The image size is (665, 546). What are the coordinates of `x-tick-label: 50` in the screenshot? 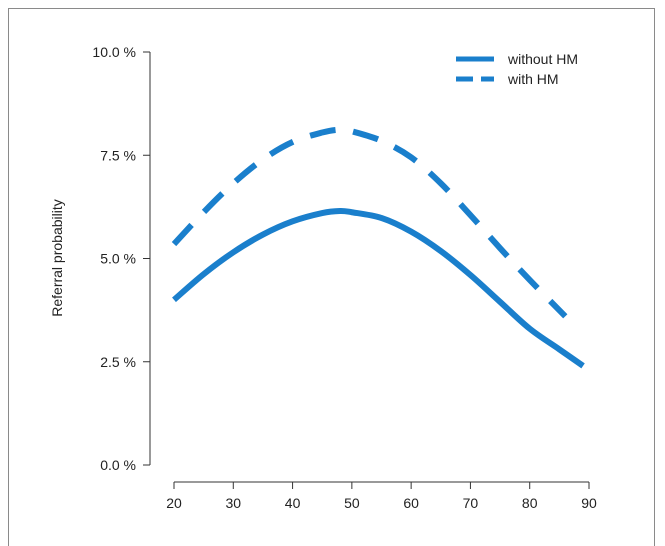 It's located at (352, 503).